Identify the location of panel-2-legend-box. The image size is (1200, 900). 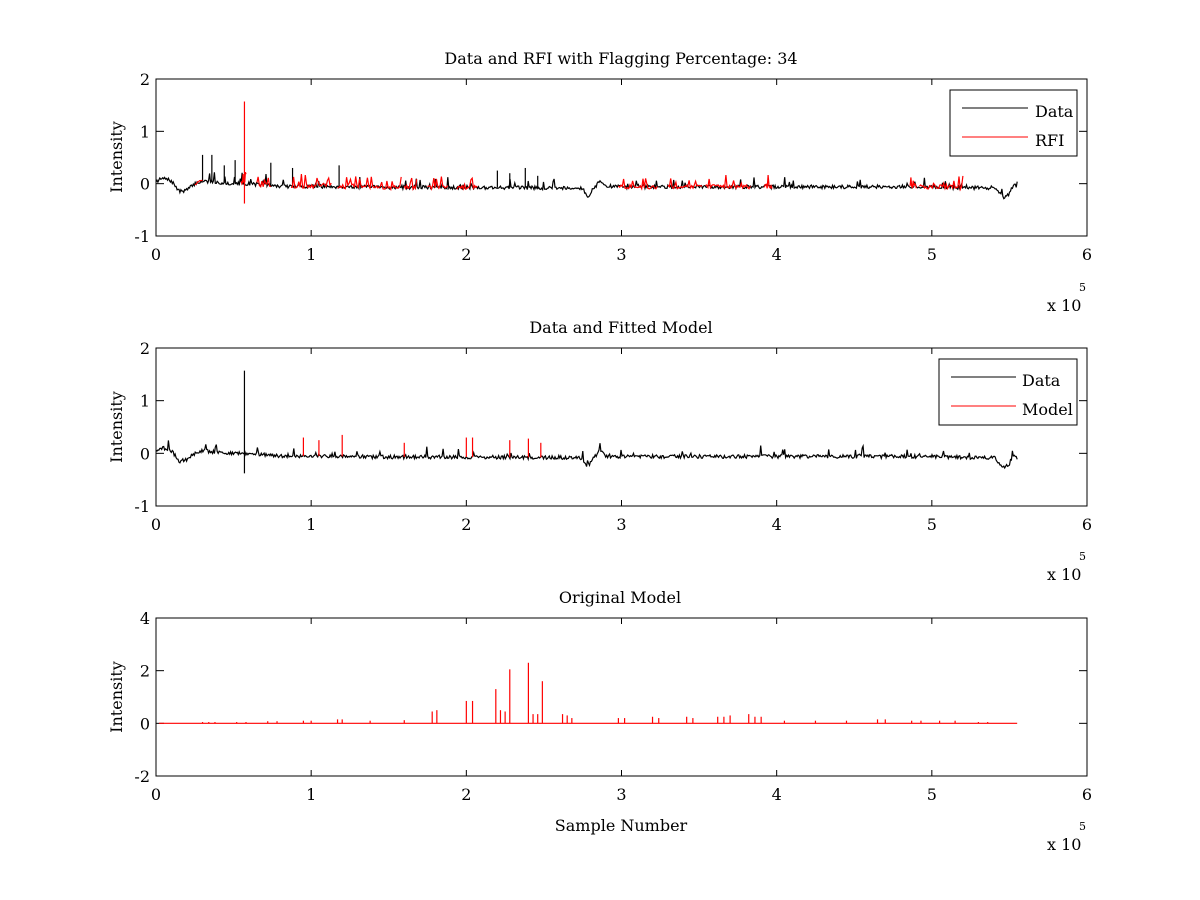
(1008, 392).